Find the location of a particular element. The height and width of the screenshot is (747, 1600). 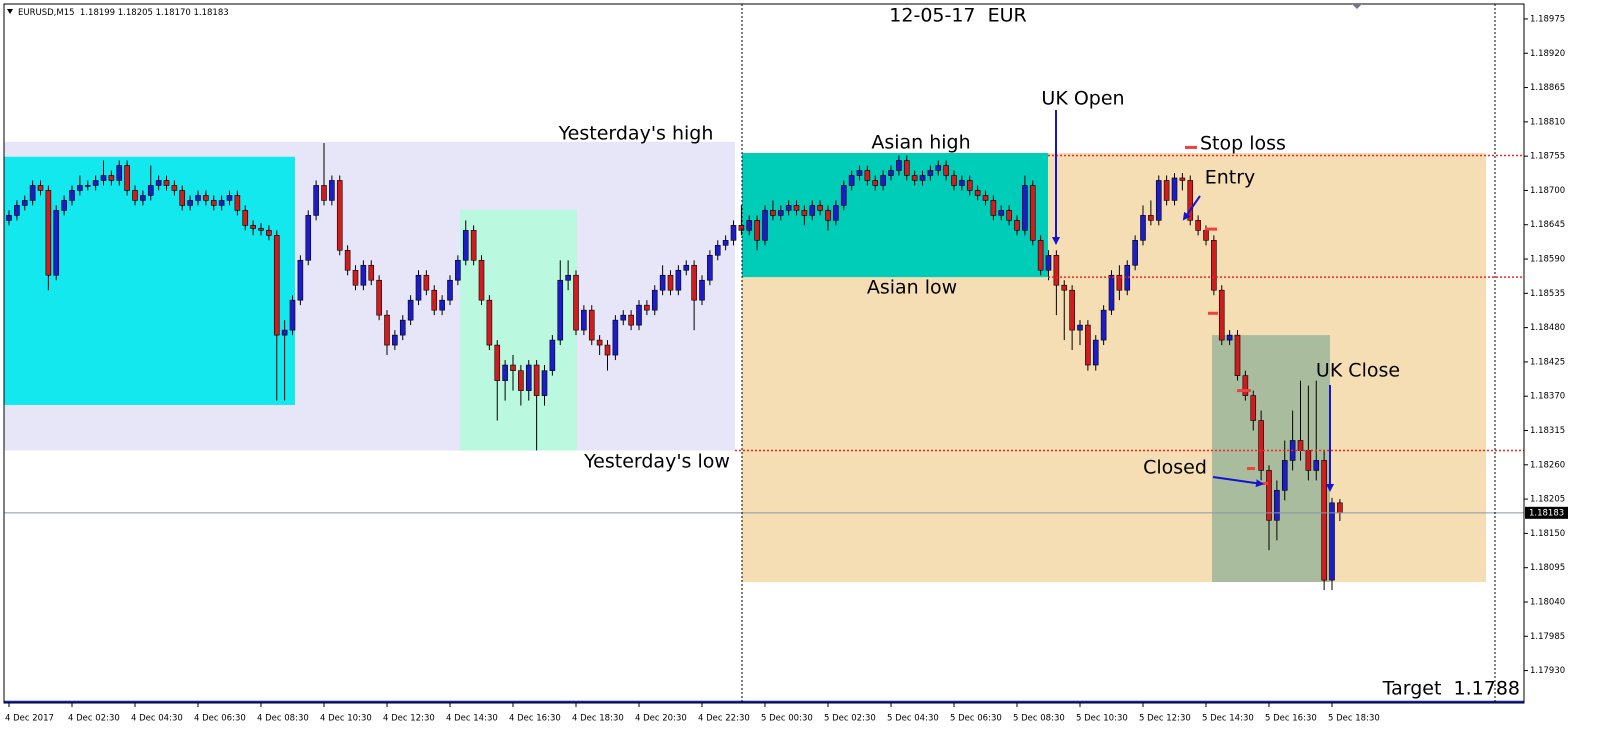

x-tick-label: 5 Dec 12:30 is located at coordinates (1165, 719).